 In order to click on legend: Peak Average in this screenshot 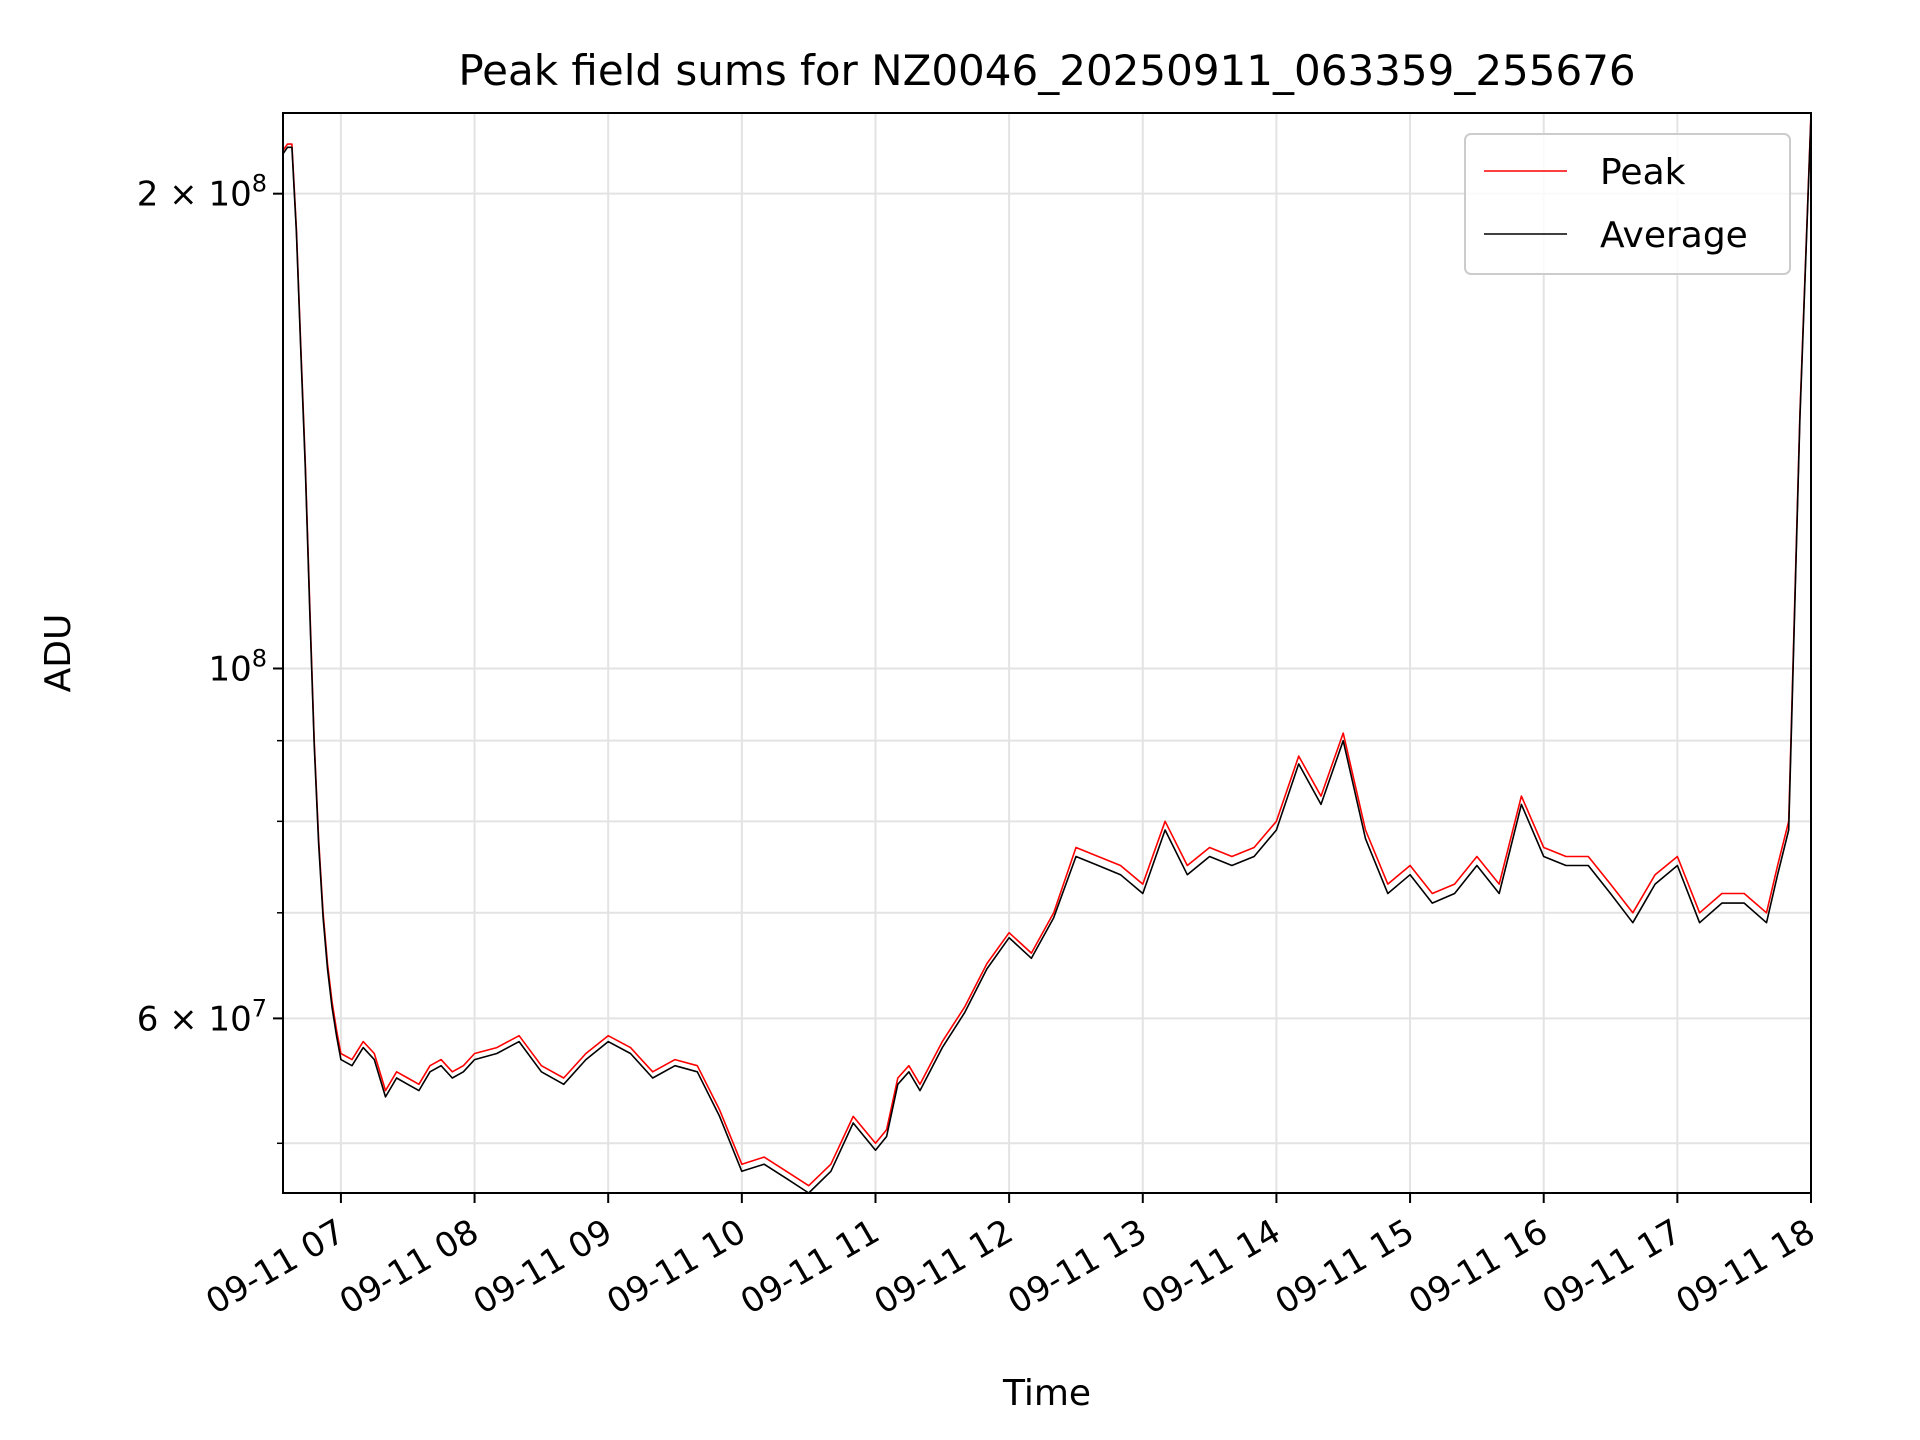, I will do `click(1627, 204)`.